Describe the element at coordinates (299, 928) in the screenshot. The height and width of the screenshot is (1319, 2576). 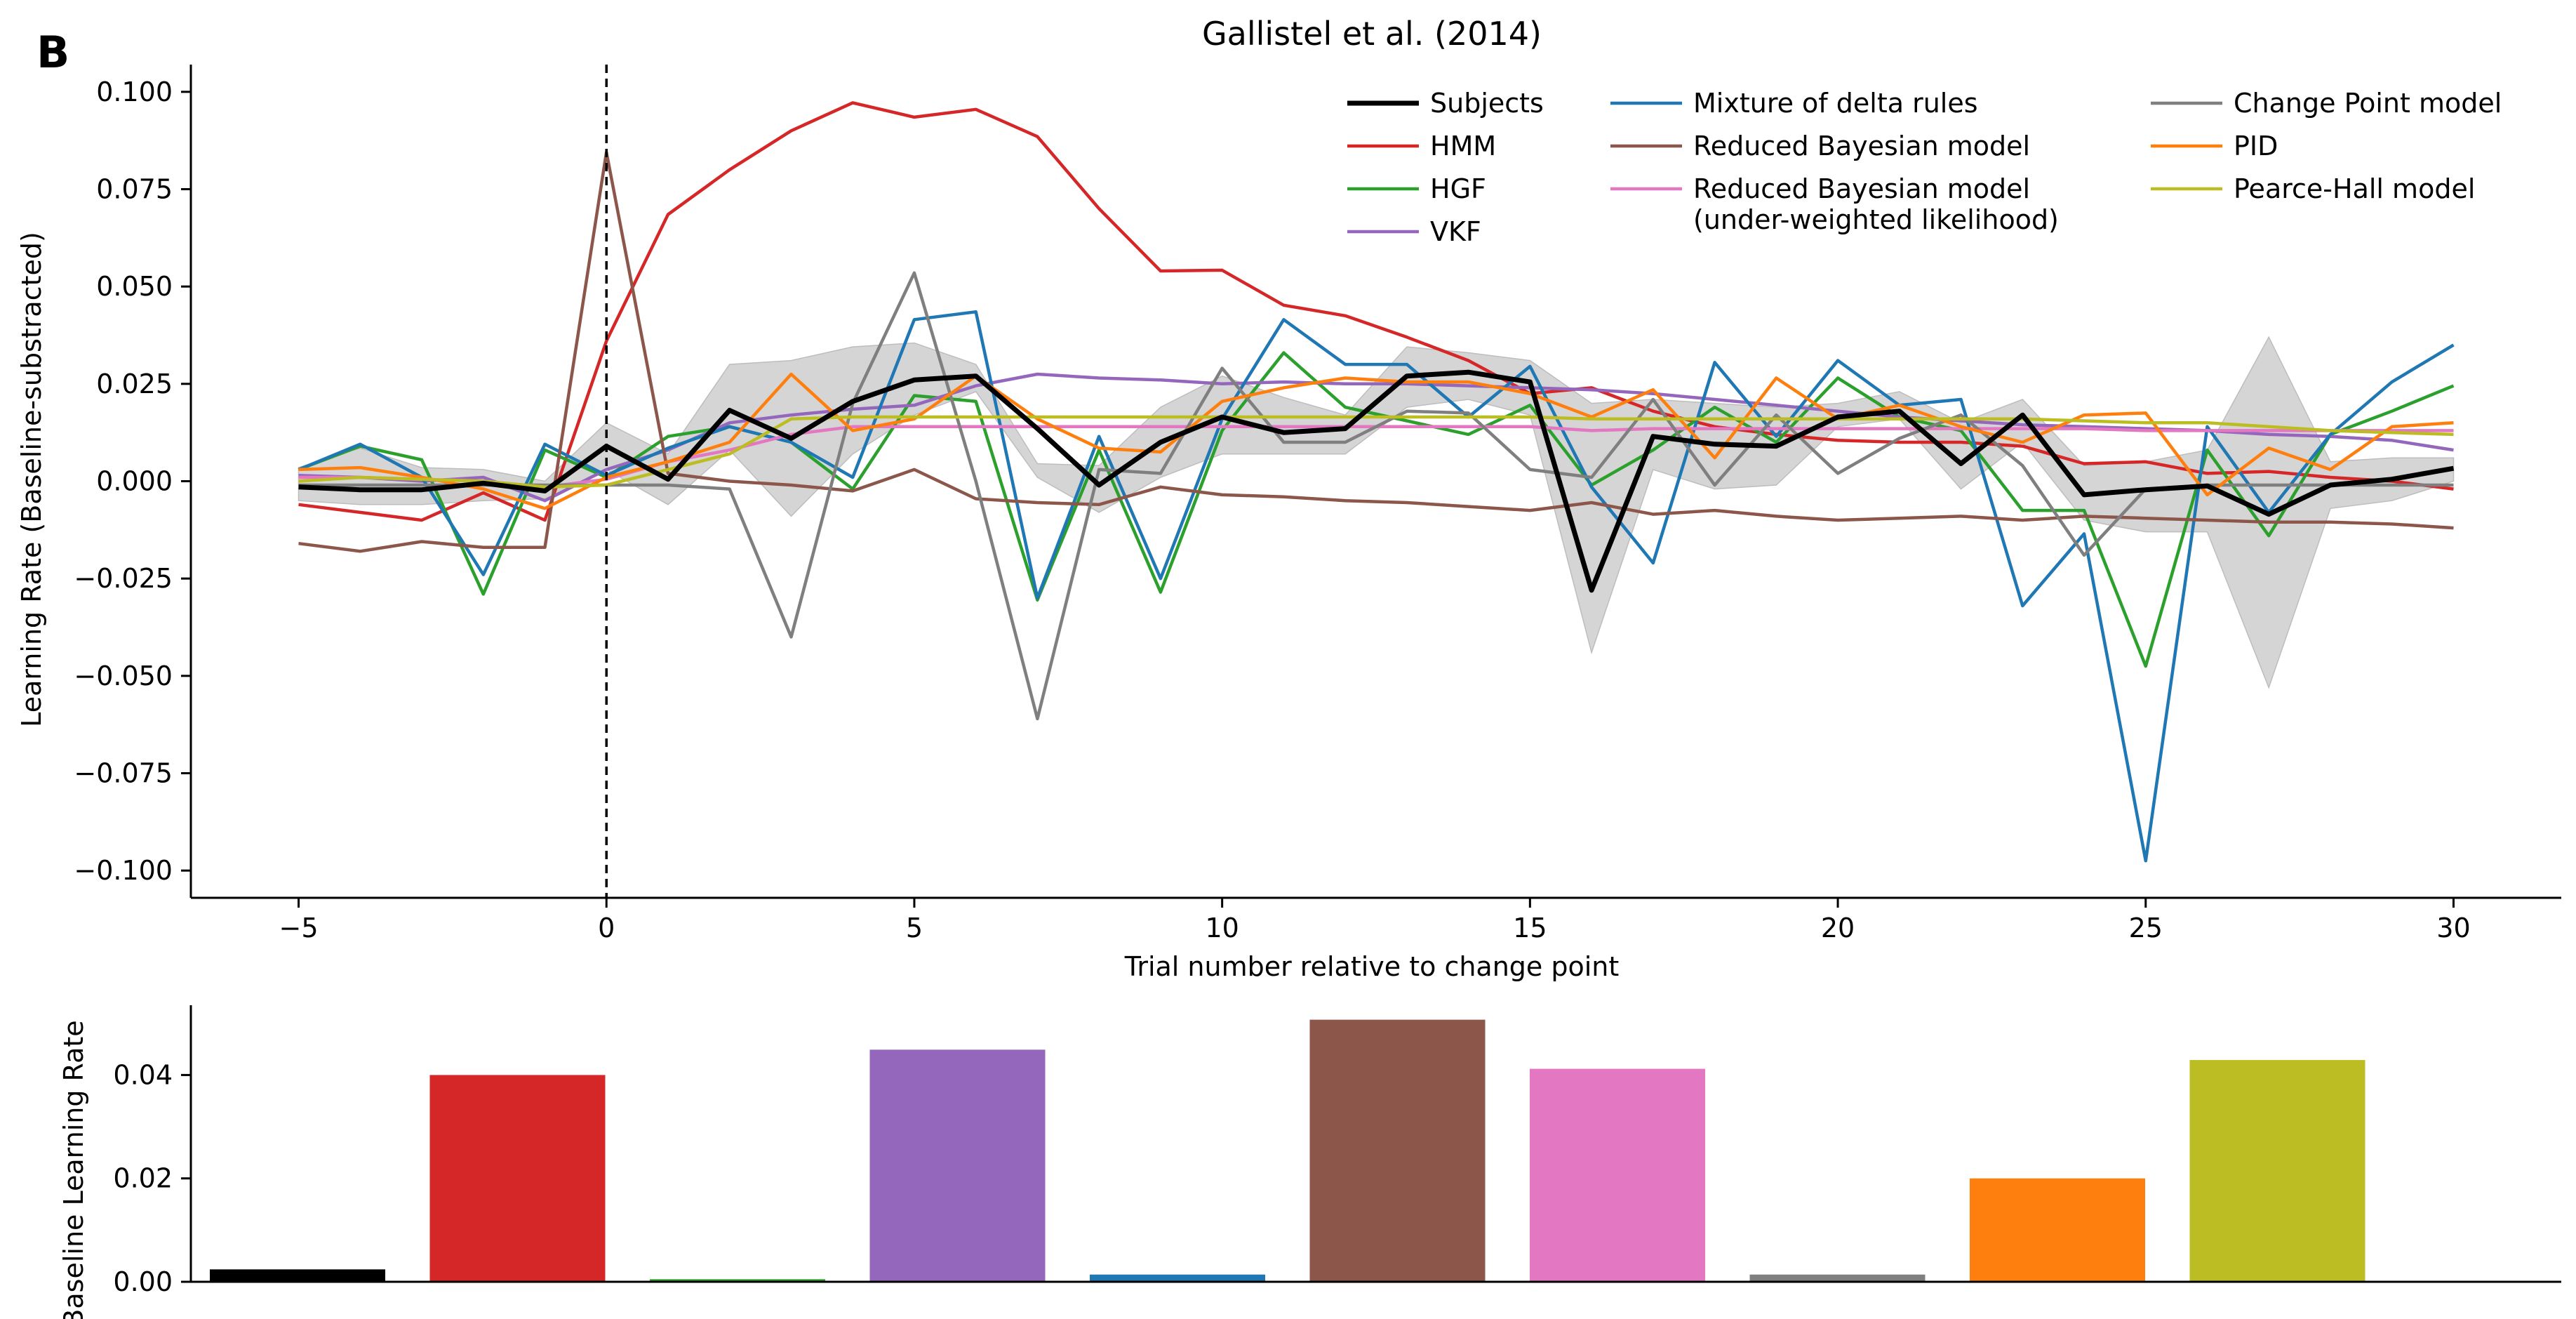
I see `x-tick-label: −5` at that location.